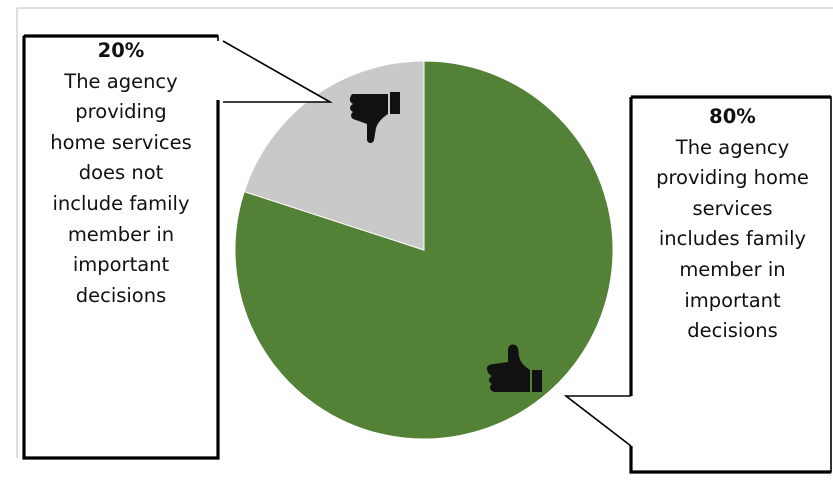 The height and width of the screenshot is (486, 833). I want to click on callout-right-line: services, so click(732, 208).